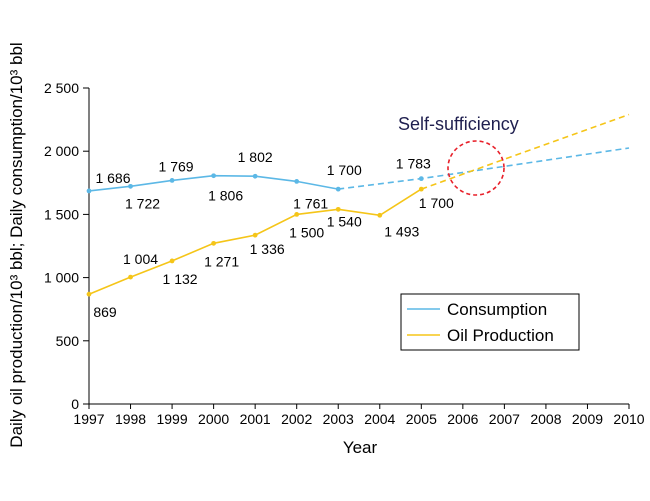 This screenshot has height=501, width=650. What do you see at coordinates (267, 249) in the screenshot?
I see `oil-production-data-label: 1 336` at bounding box center [267, 249].